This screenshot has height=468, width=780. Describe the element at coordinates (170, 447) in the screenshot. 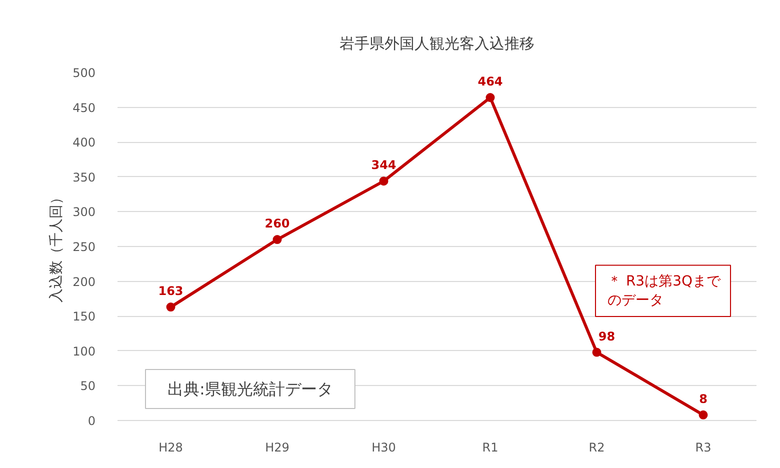

I see `x-tick-label: H28` at that location.